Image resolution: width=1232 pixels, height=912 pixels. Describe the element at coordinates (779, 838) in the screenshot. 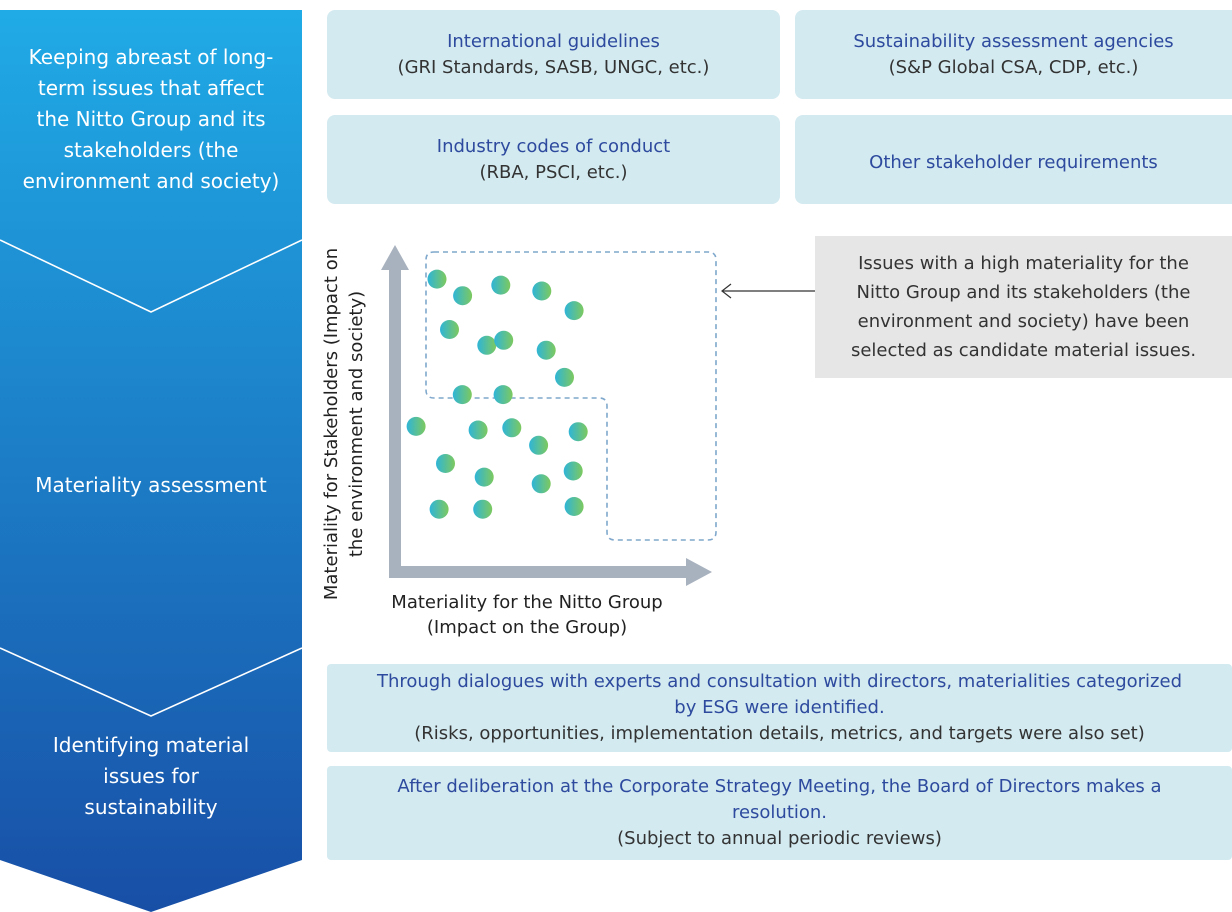

I see `box-subtitle: (Subject to annual periodic reviews)` at that location.